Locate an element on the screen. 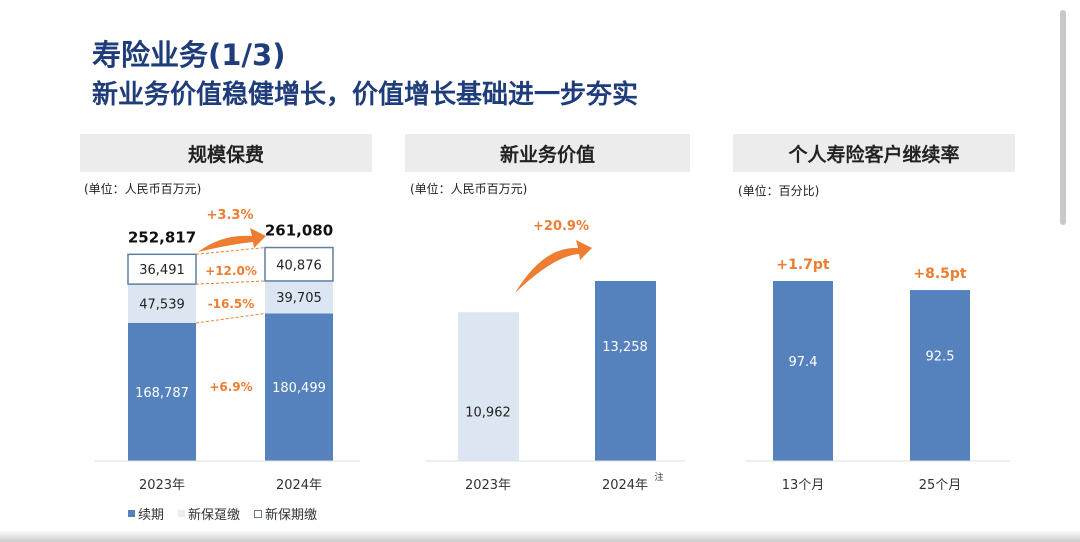 Image resolution: width=1080 pixels, height=542 pixels. legend-label: 新保趸缴 is located at coordinates (214, 515).